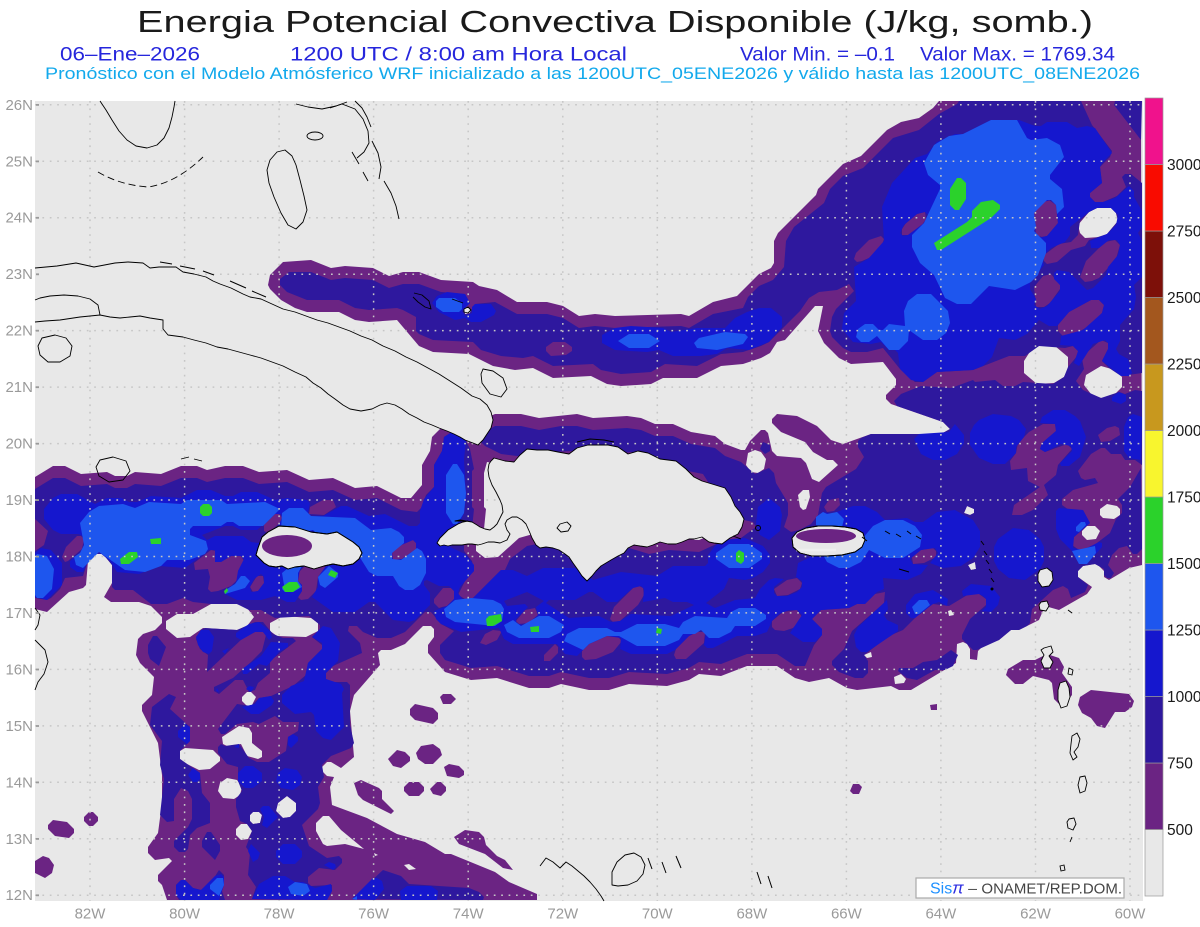 This screenshot has height=927, width=1200. Describe the element at coordinates (1183, 631) in the screenshot. I see `svg-text: 1250` at that location.